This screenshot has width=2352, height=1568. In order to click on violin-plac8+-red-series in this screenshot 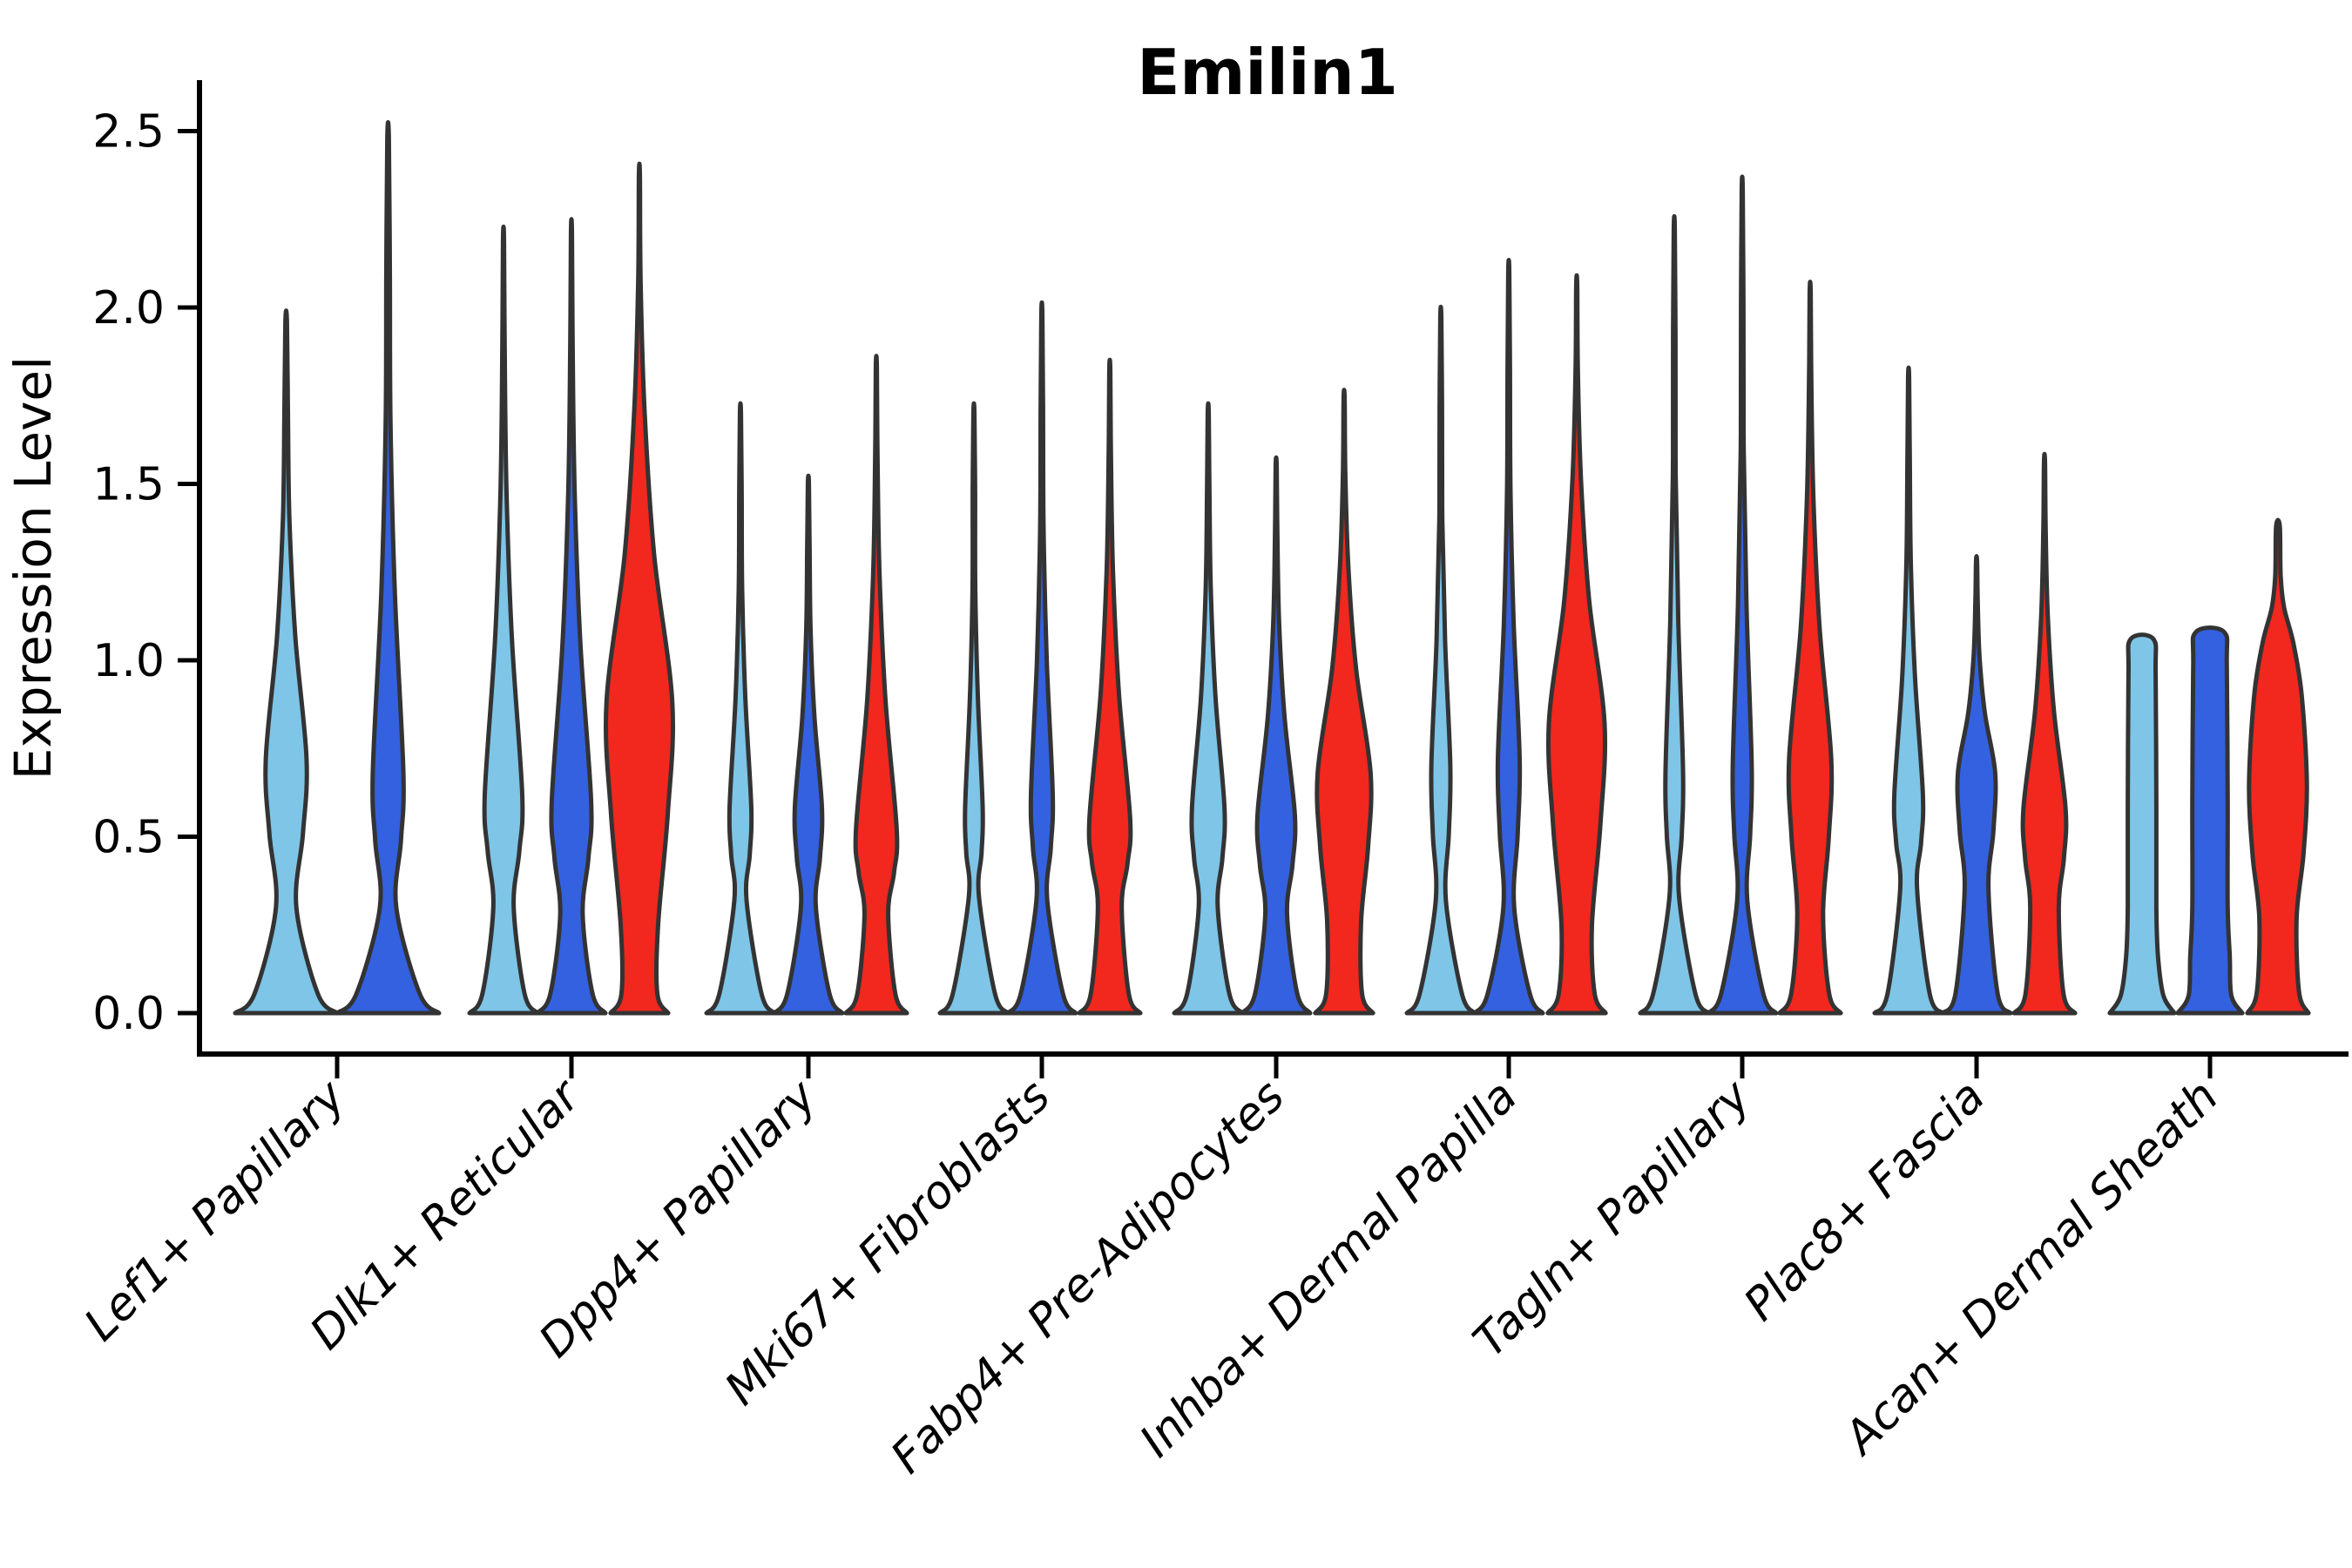, I will do `click(2044, 733)`.